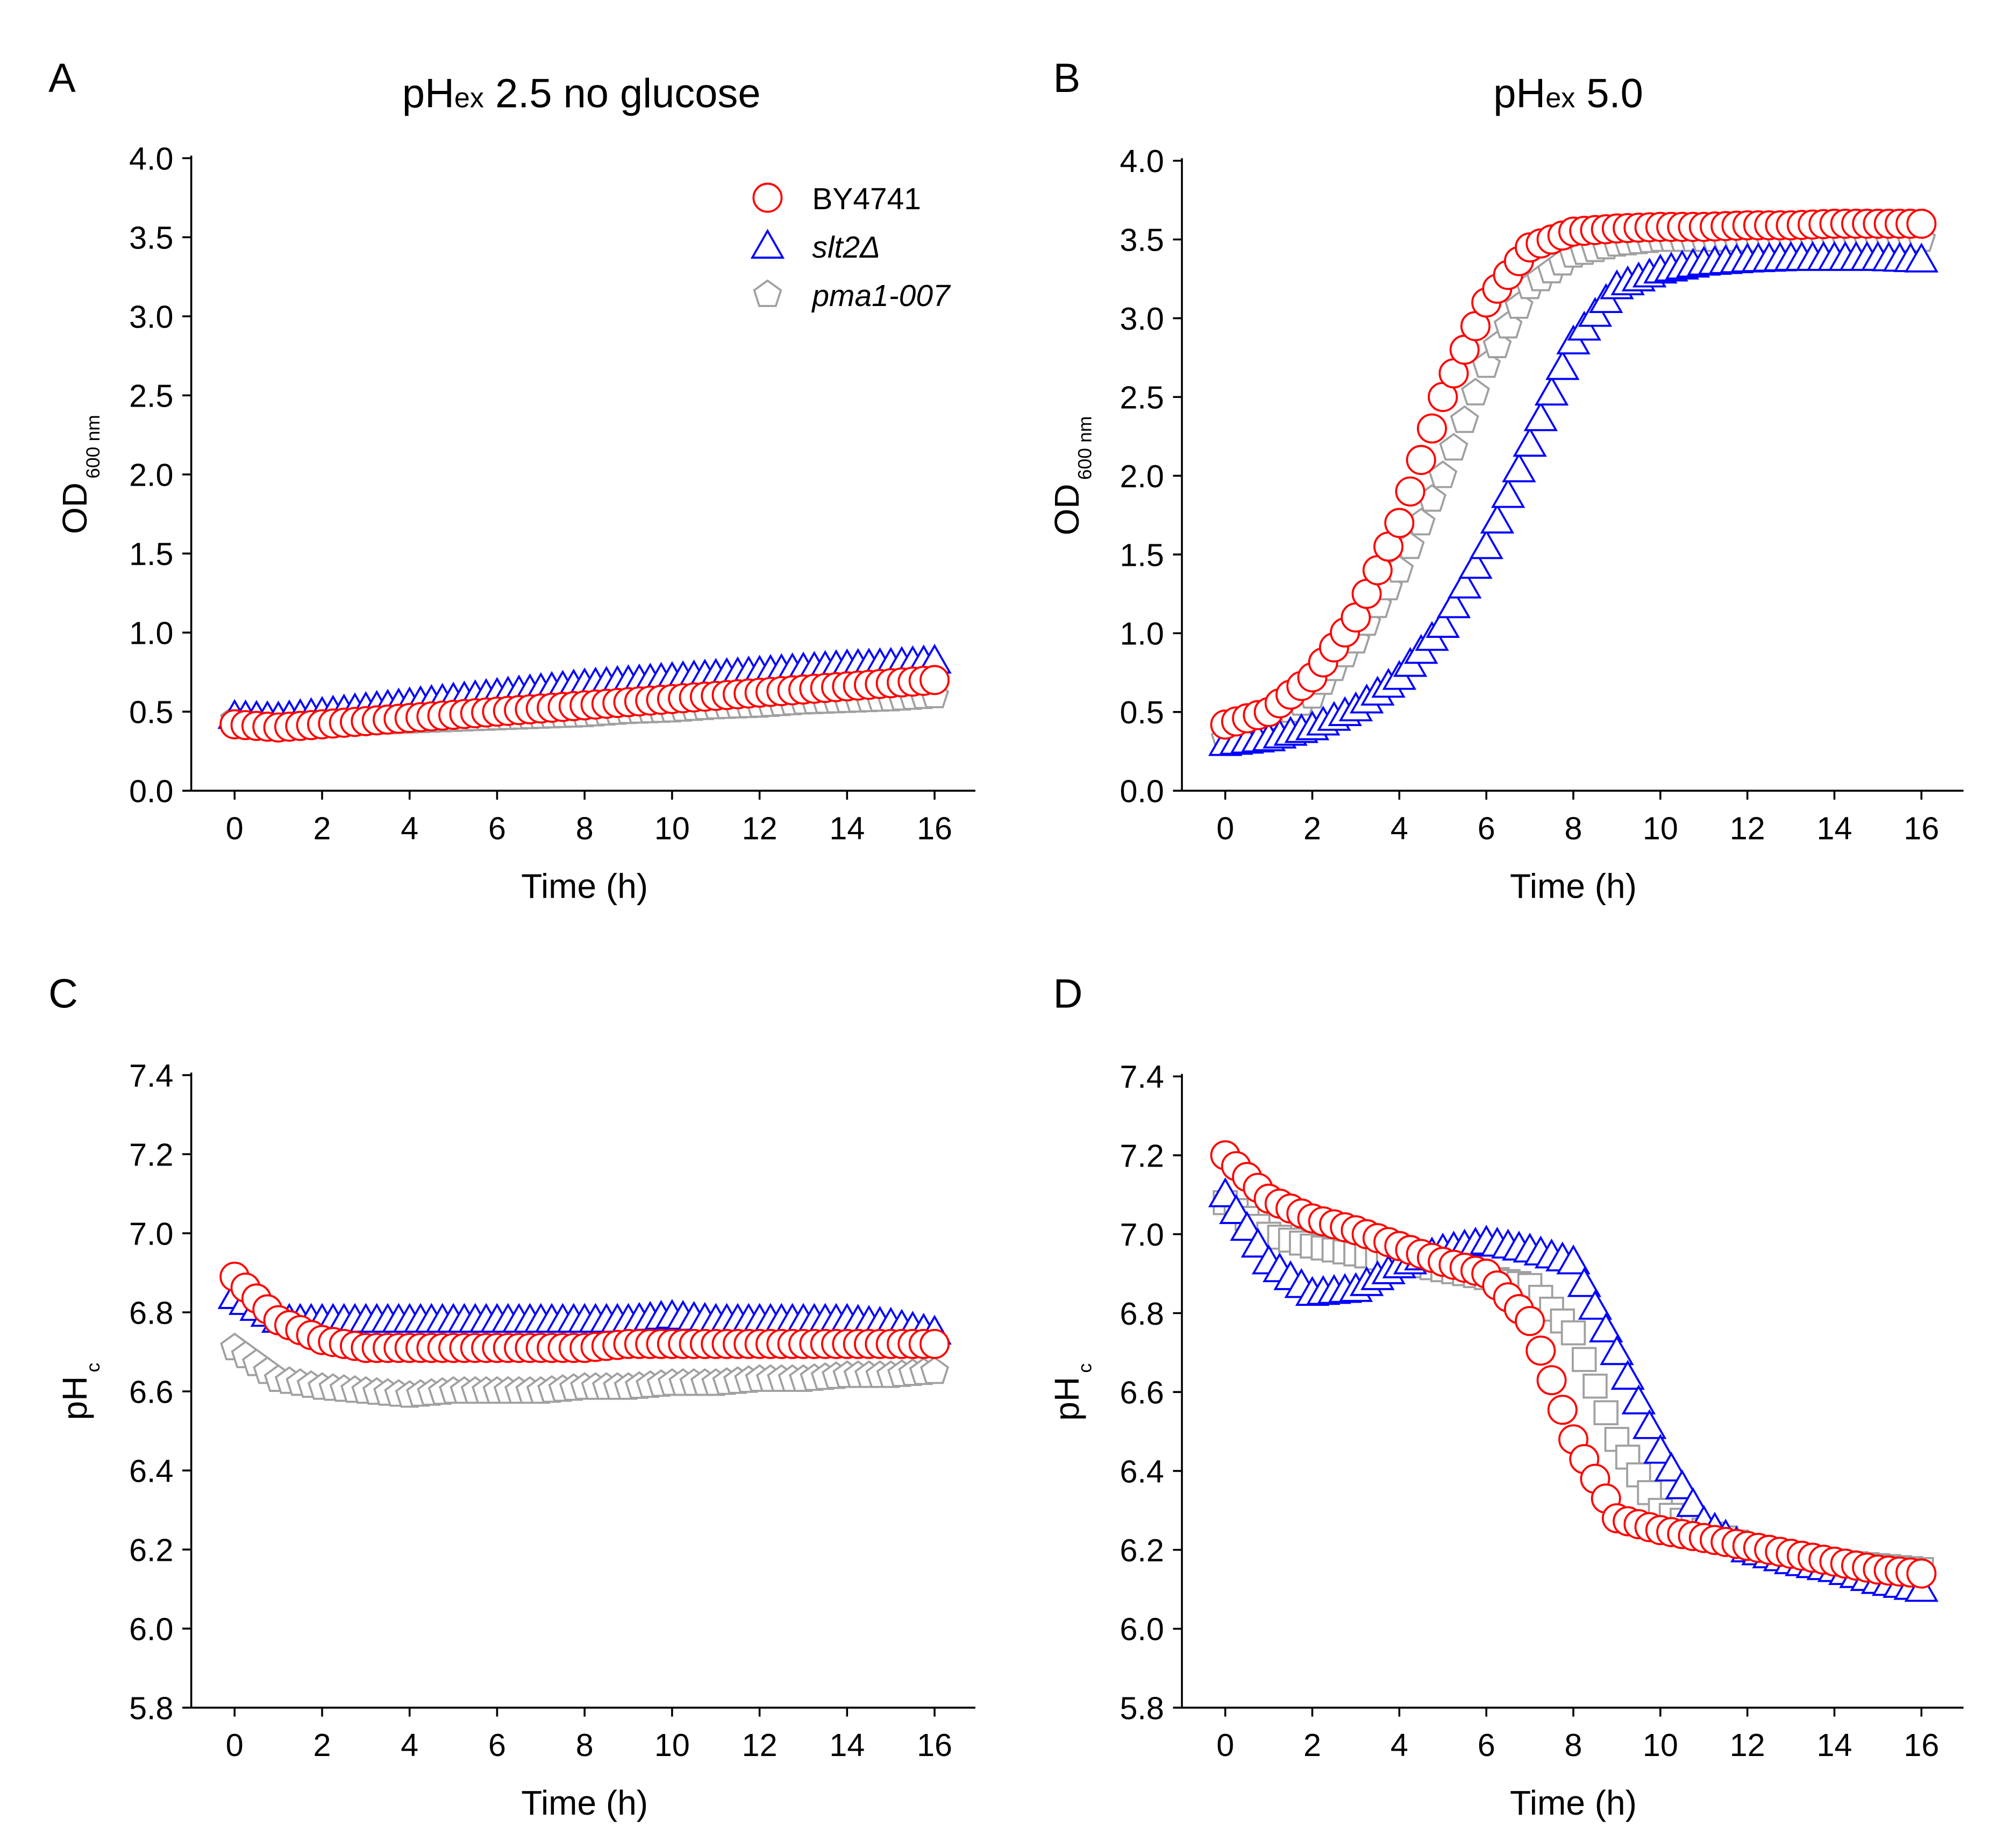 This screenshot has height=1848, width=1989. I want to click on y-tick-label: 6.4, so click(151, 1471).